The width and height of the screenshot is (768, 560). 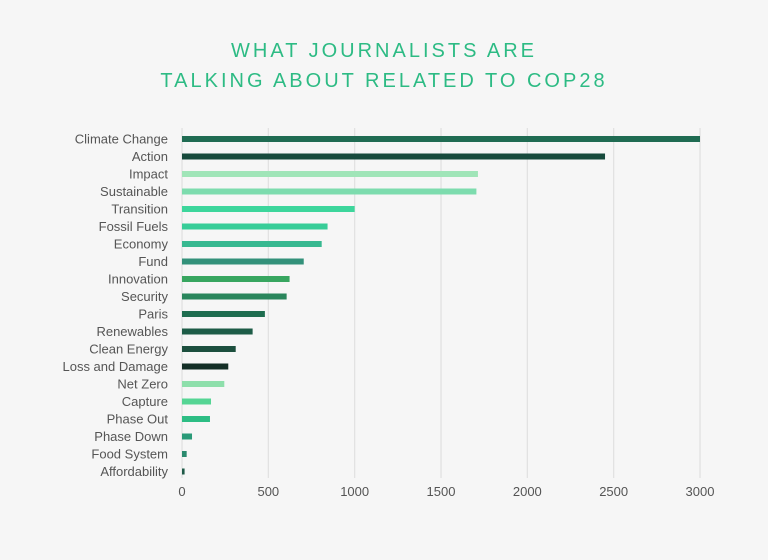 I want to click on y-category-label: Fund, so click(x=153, y=261).